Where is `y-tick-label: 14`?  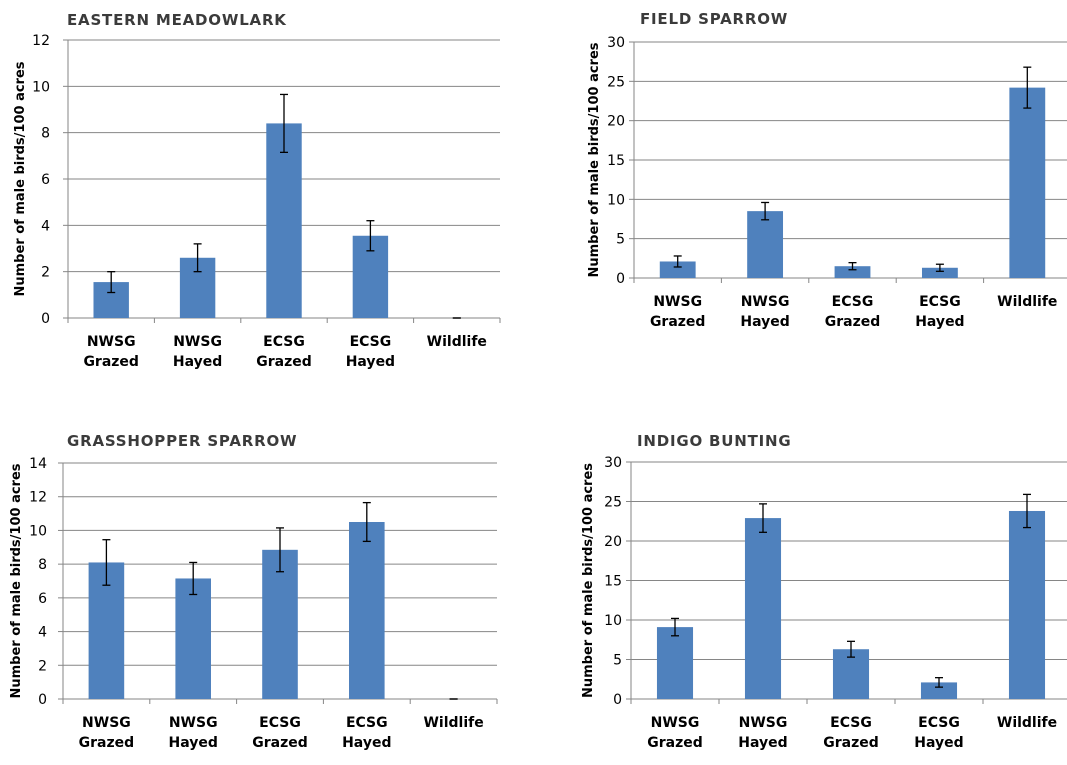
y-tick-label: 14 is located at coordinates (38, 464).